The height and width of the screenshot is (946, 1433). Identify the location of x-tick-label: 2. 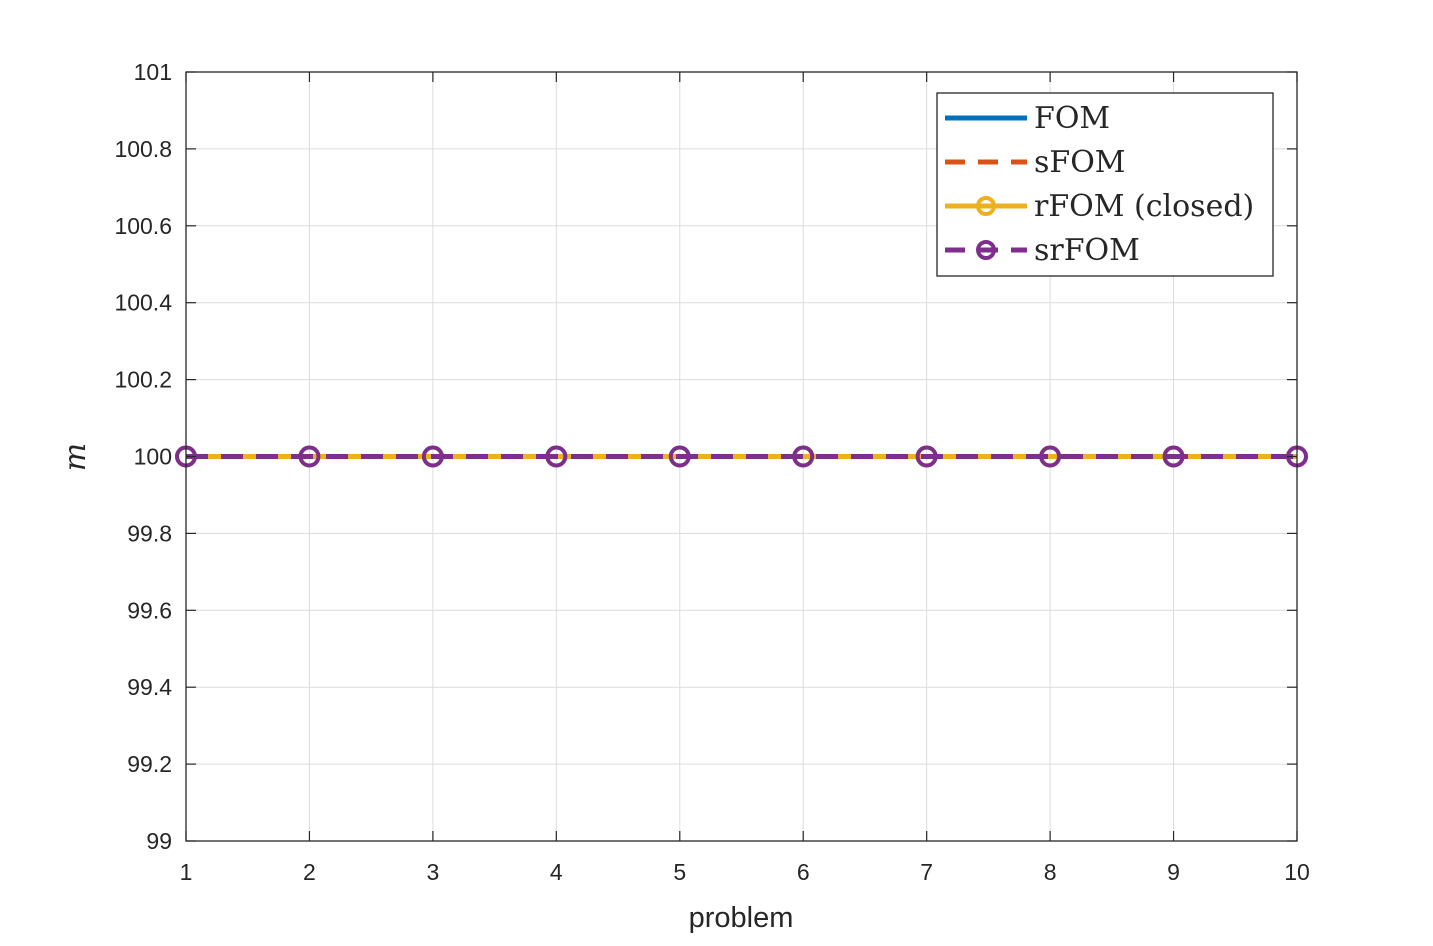
(309, 872).